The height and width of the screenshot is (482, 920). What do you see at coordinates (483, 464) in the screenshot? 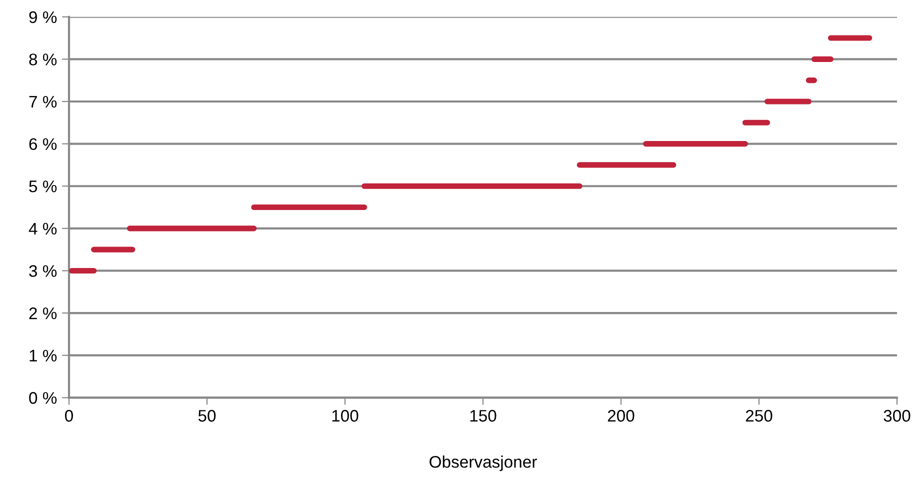
I see `x-axis-title: Observasjoner` at bounding box center [483, 464].